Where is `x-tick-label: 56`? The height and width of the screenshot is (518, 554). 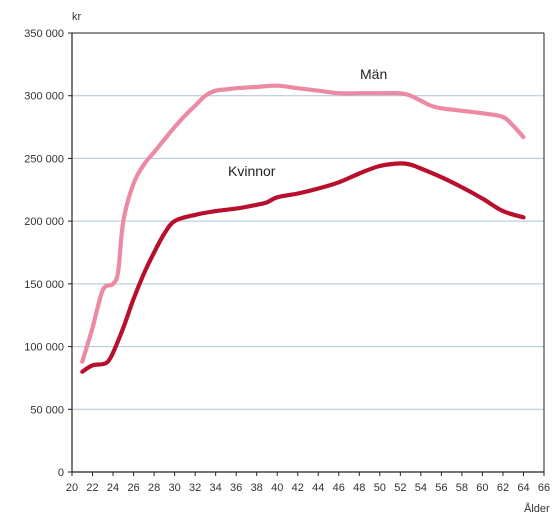 x-tick-label: 56 is located at coordinates (441, 488).